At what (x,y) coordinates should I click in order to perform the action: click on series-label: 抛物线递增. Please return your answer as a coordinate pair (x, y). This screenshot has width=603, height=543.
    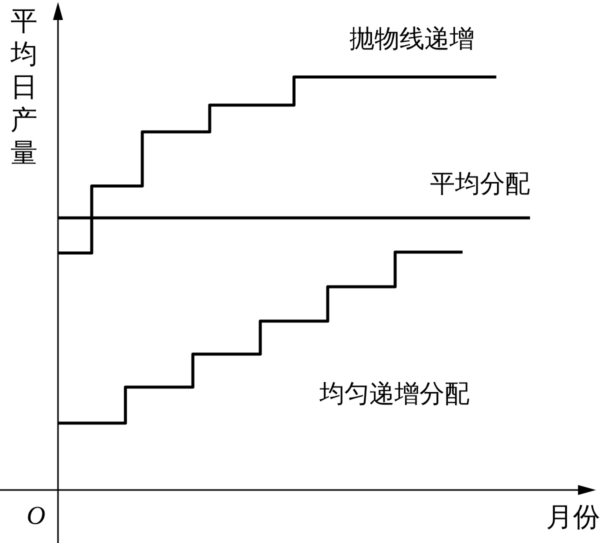
    Looking at the image, I should click on (411, 39).